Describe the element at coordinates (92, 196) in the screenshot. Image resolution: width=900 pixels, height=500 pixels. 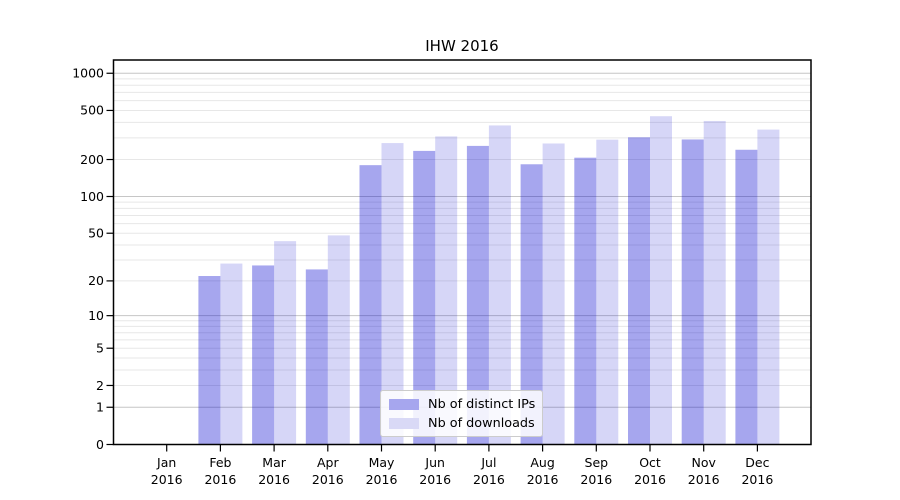
I see `y-tick-label: 100` at that location.